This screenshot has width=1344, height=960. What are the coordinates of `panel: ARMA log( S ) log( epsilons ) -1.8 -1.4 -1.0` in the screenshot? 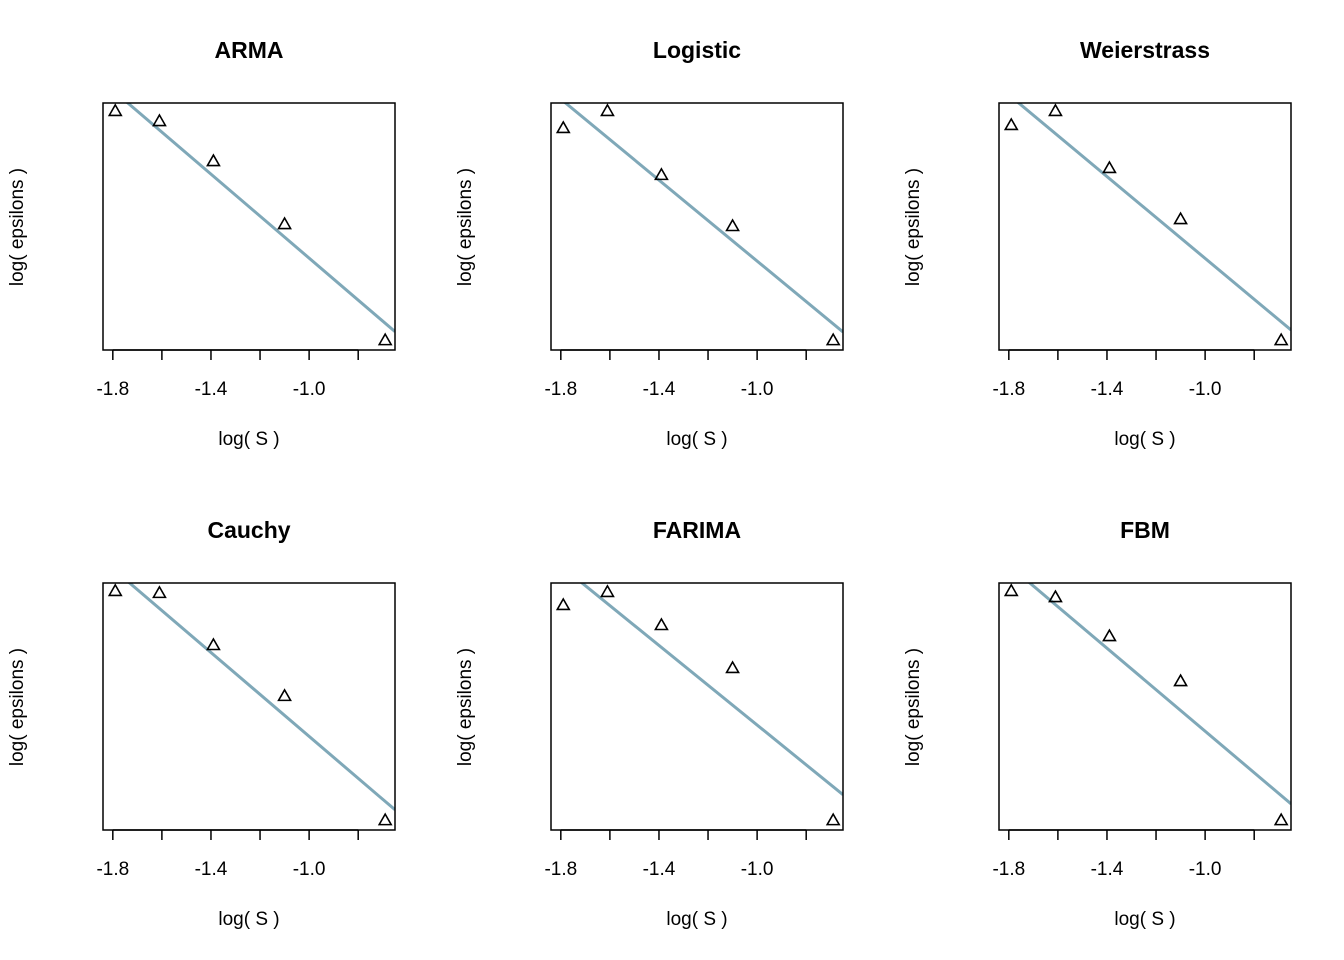 It's located at (201, 243).